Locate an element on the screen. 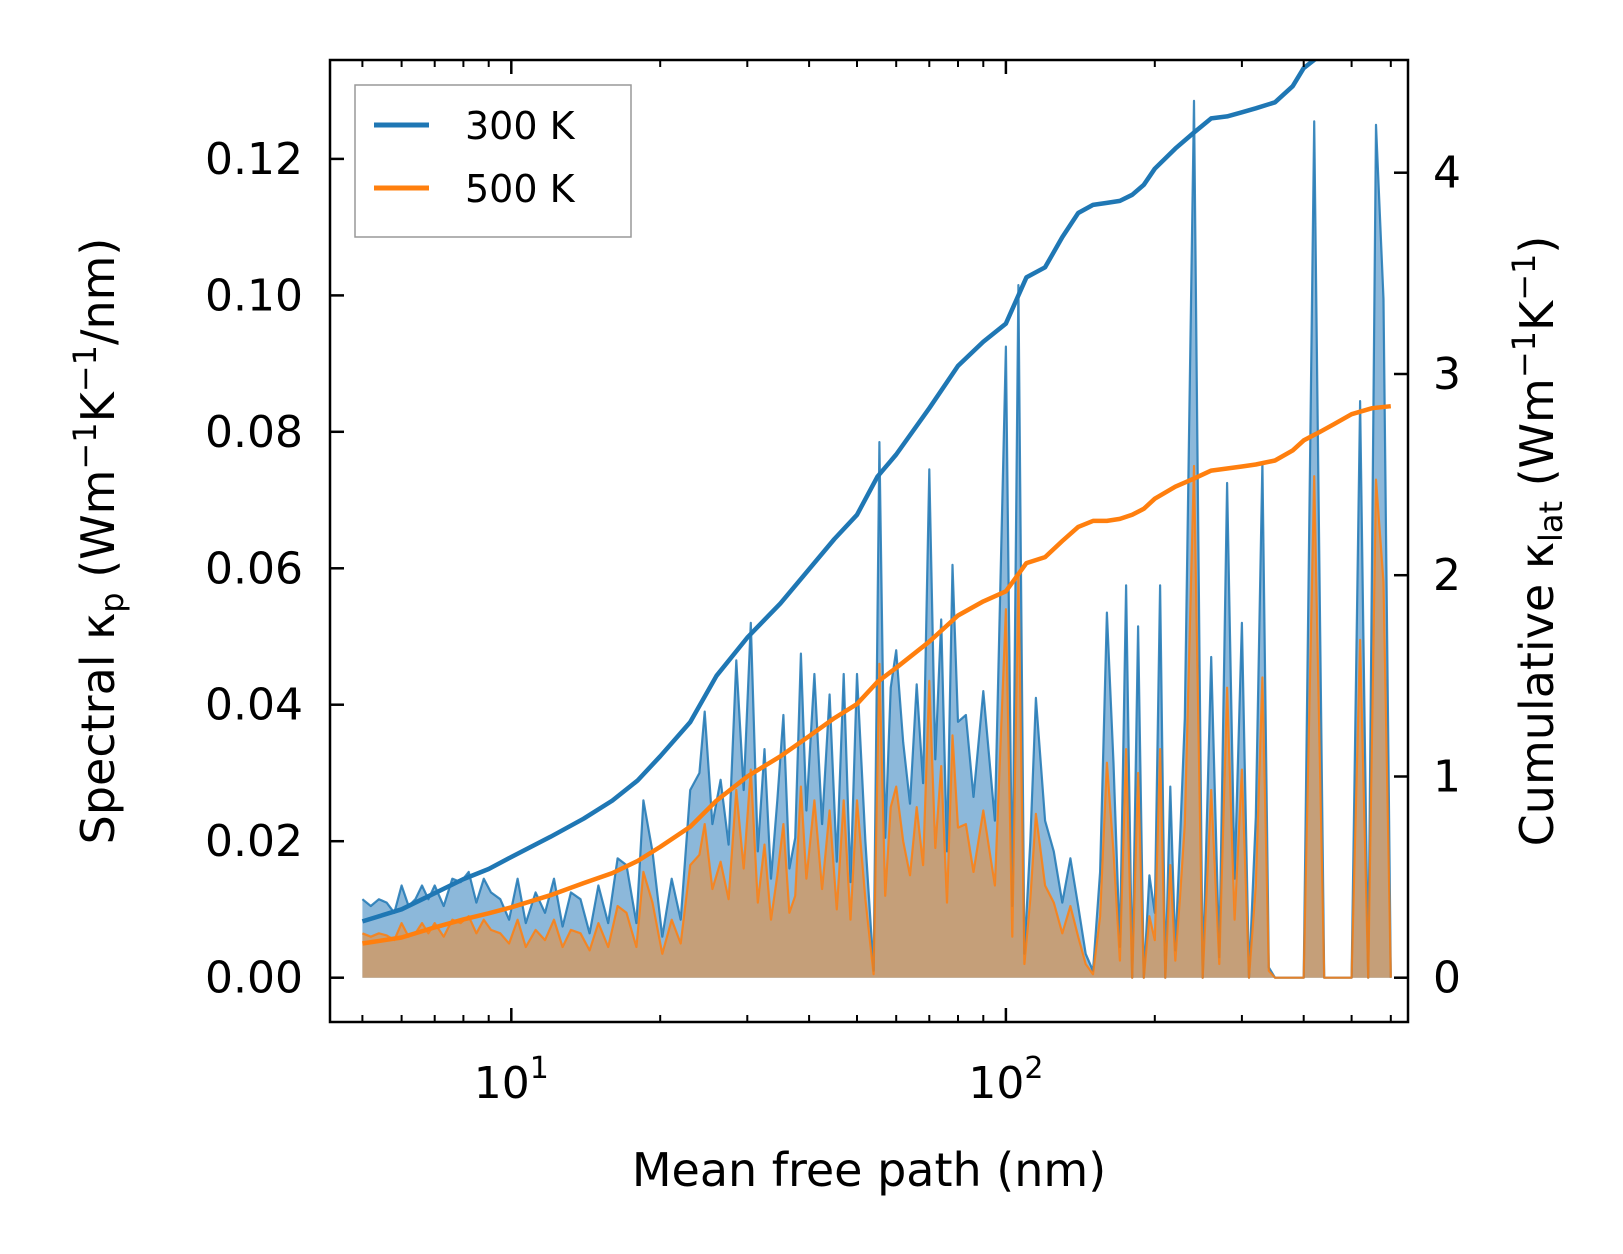 The image size is (1623, 1254). y-left-tick-label: 0.12 is located at coordinates (254, 159).